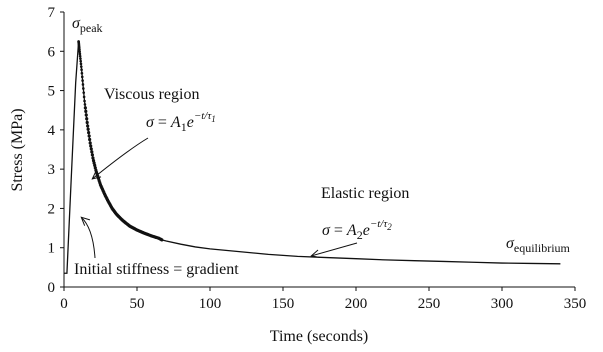  I want to click on x-tick-label: 150, so click(283, 304).